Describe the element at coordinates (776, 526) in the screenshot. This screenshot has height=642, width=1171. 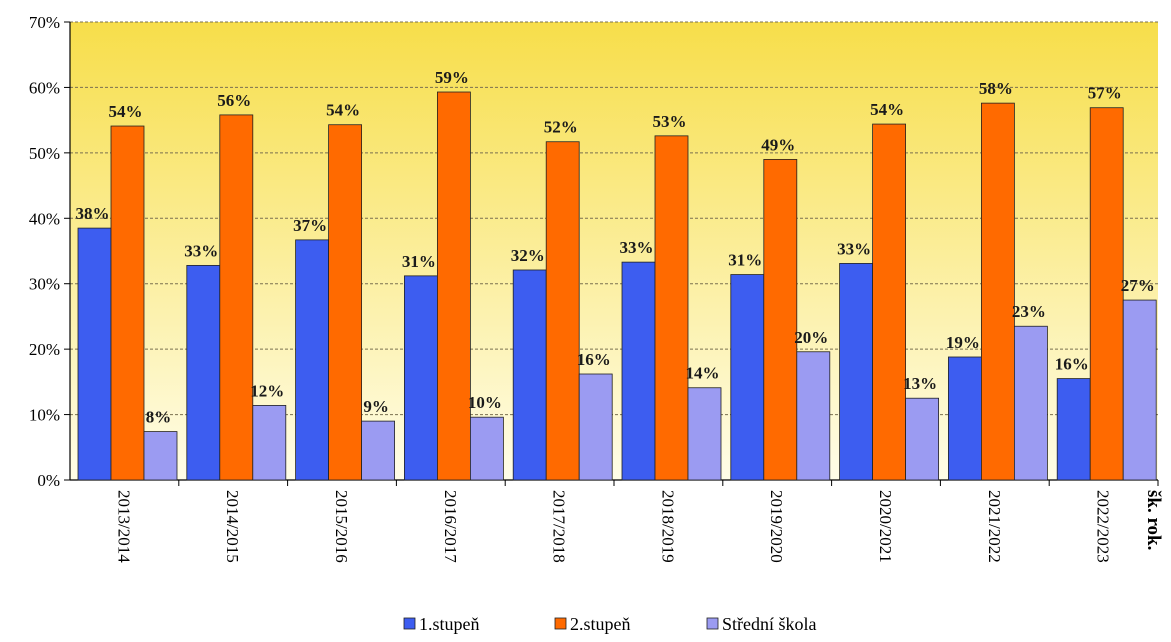
I see `x-tick-label: 2019/2020` at that location.